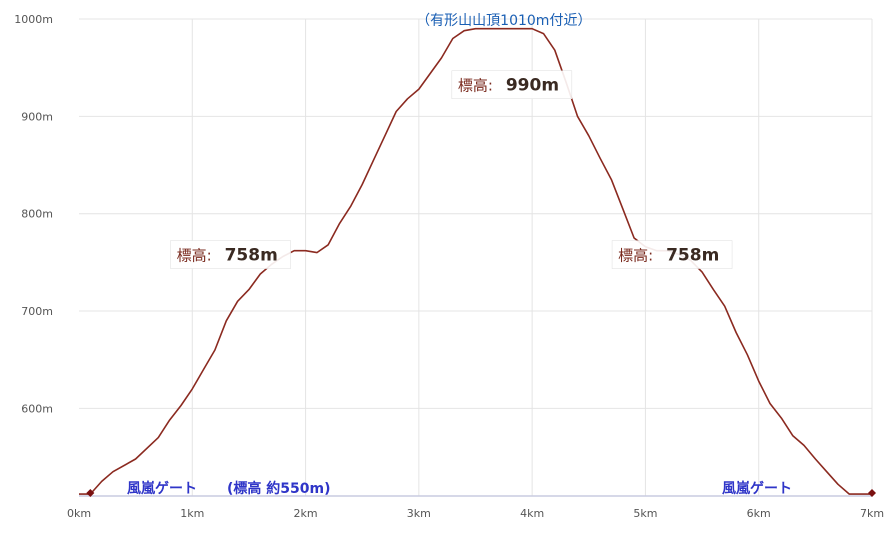 This screenshot has width=891, height=539. Describe the element at coordinates (79, 513) in the screenshot. I see `x-tick-label: 0km` at that location.